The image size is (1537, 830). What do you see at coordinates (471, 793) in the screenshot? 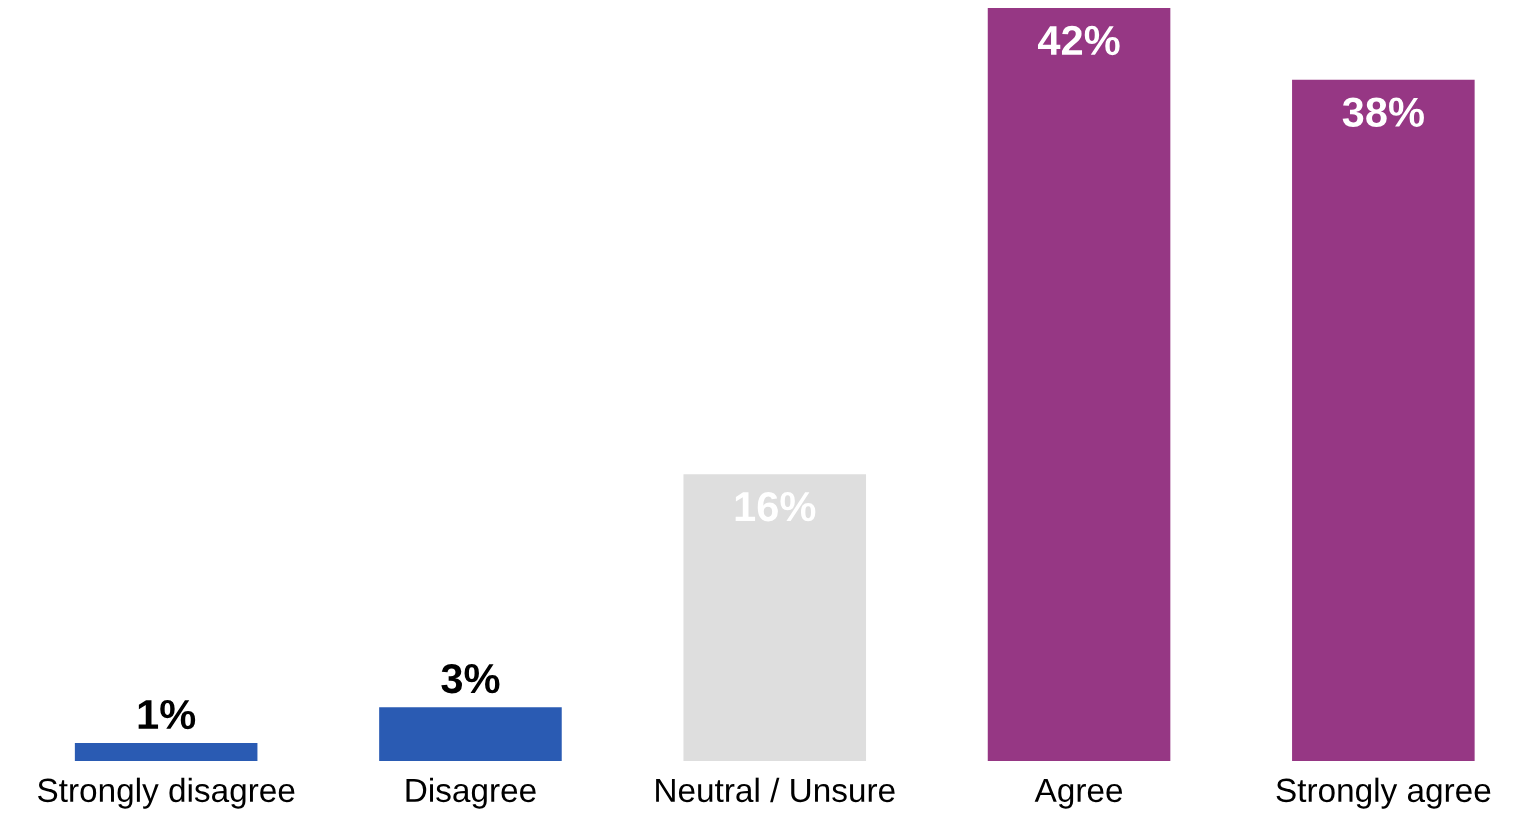
I see `x-tick-label: Disagree` at bounding box center [471, 793].